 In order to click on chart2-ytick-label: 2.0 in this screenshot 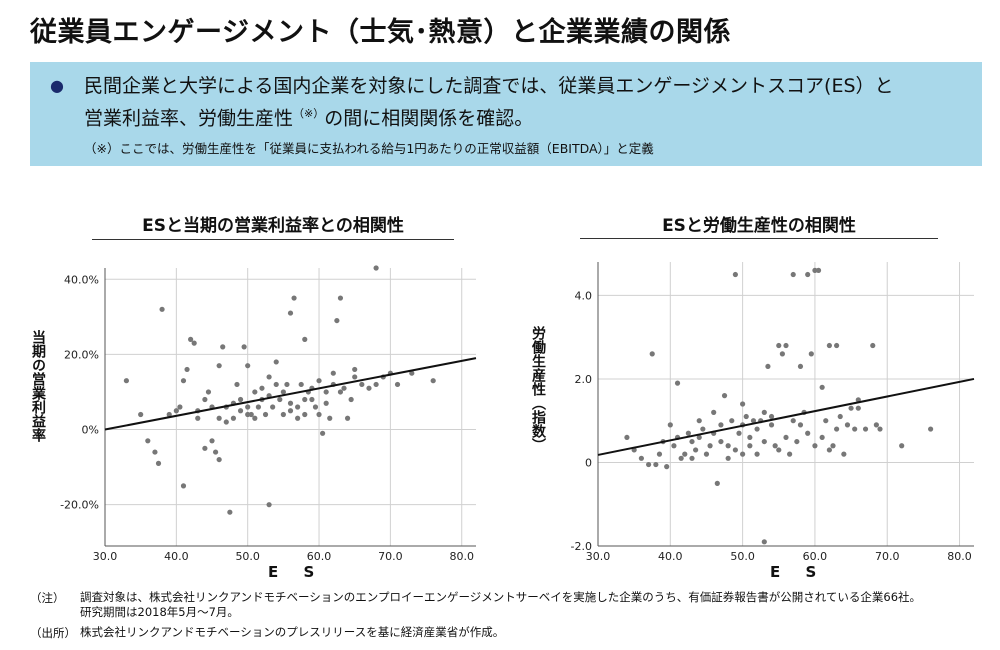, I will do `click(584, 379)`.